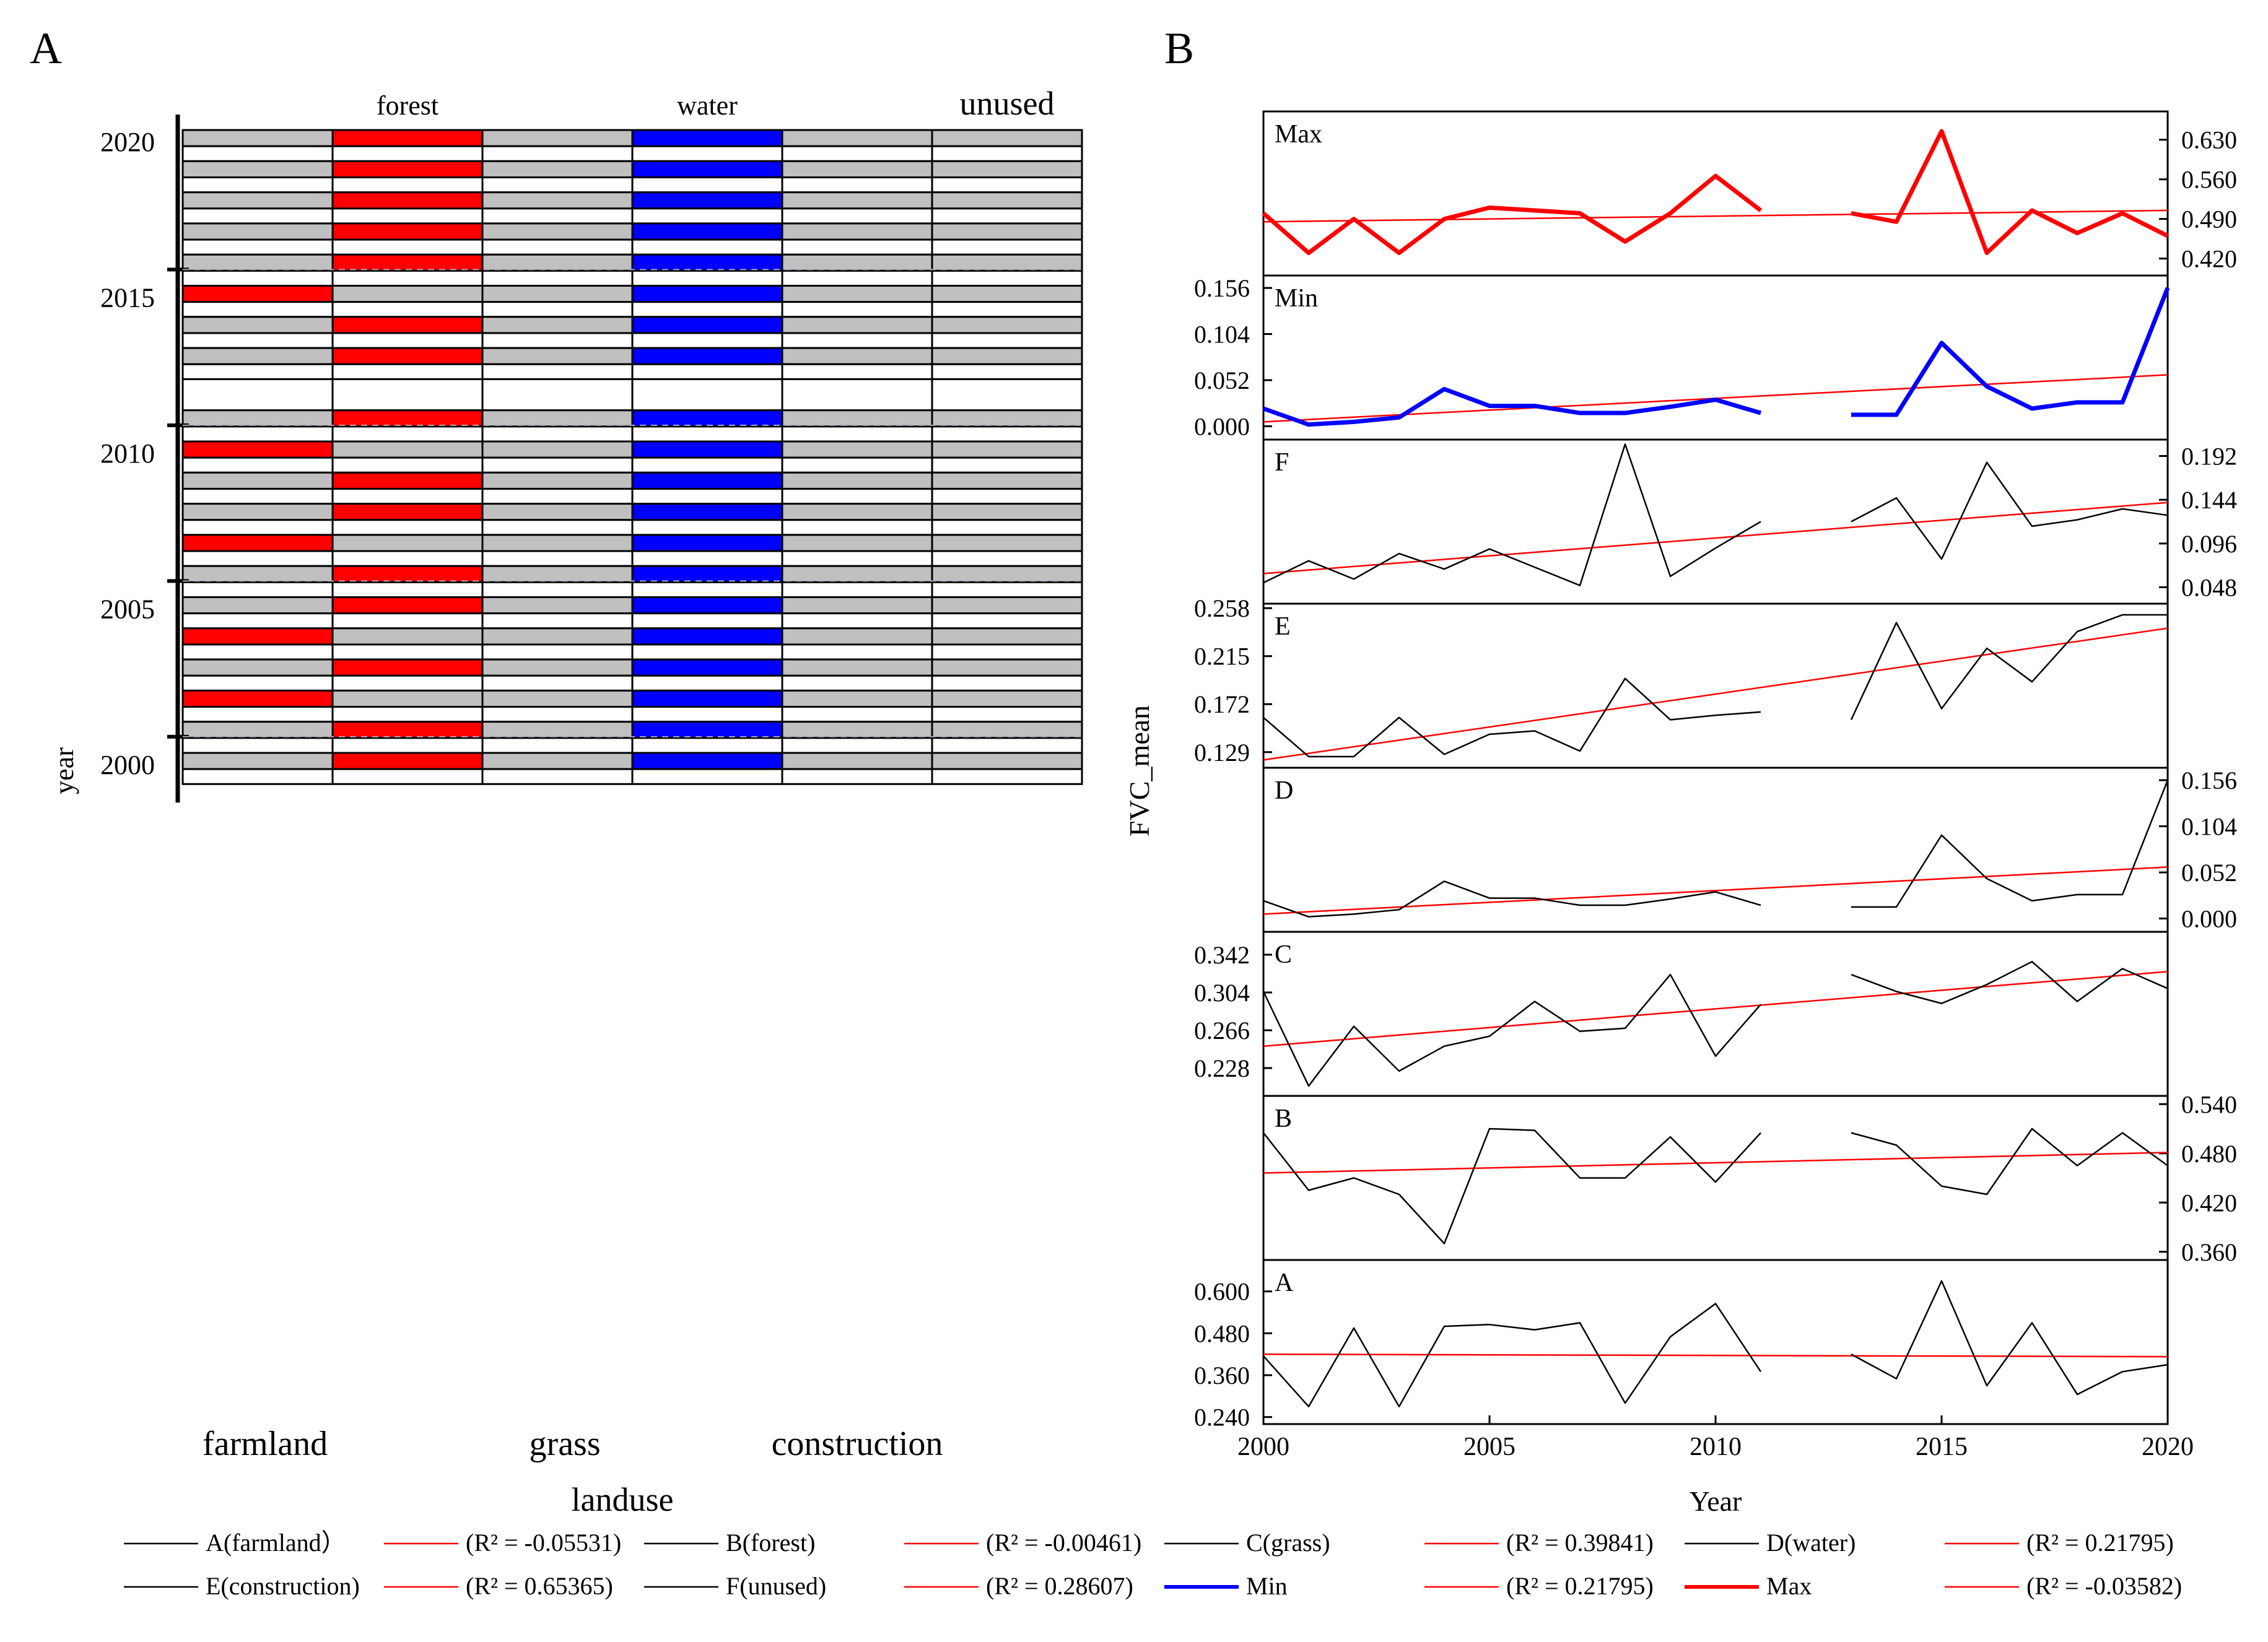 This screenshot has width=2268, height=1642. Describe the element at coordinates (1063, 1543) in the screenshot. I see `legend-label: (R² = -0.00461)` at that location.